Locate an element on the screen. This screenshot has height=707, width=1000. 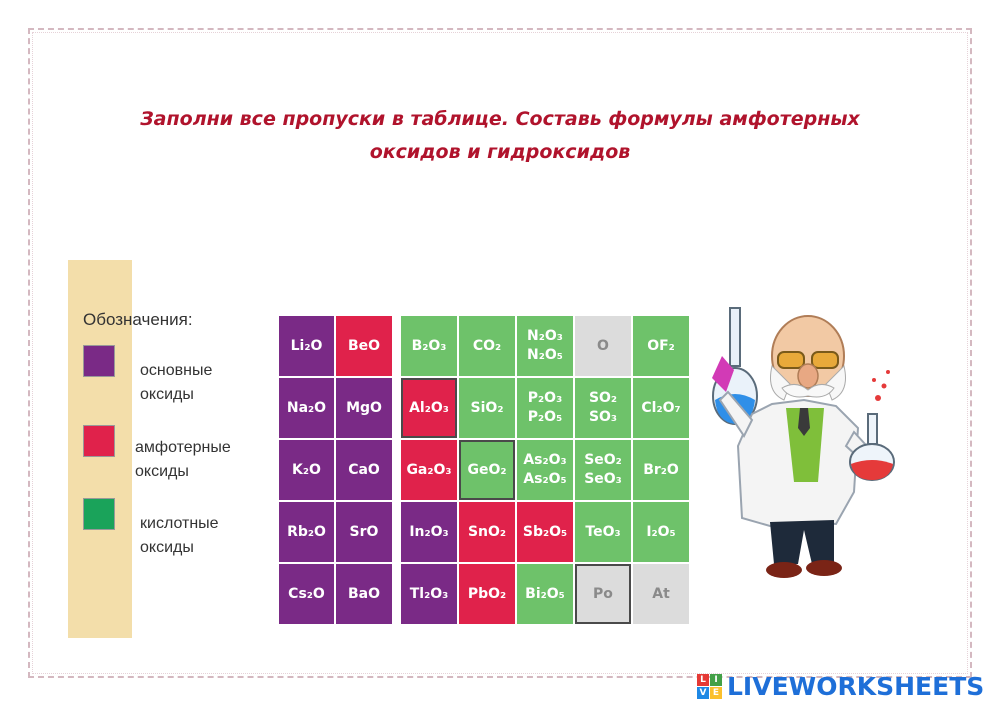
oxide-cell: B₂O₃ is located at coordinates (429, 346).